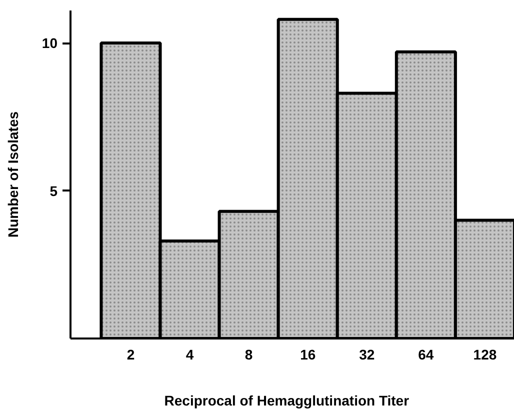 The height and width of the screenshot is (411, 514). I want to click on x-tick-label: 2, so click(130, 354).